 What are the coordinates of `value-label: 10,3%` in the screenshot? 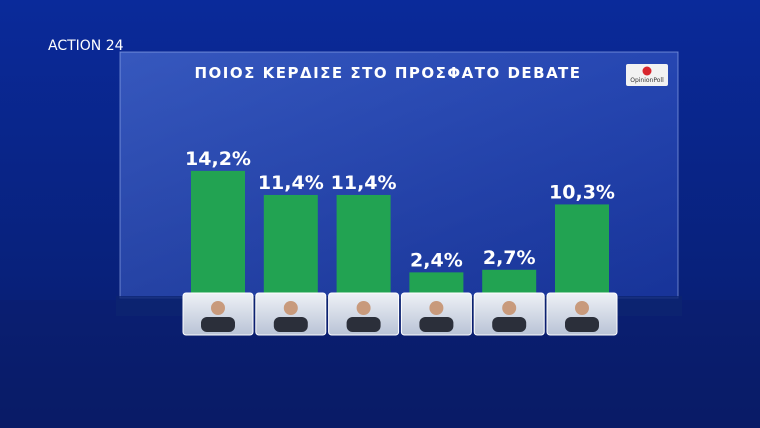 It's located at (582, 192).